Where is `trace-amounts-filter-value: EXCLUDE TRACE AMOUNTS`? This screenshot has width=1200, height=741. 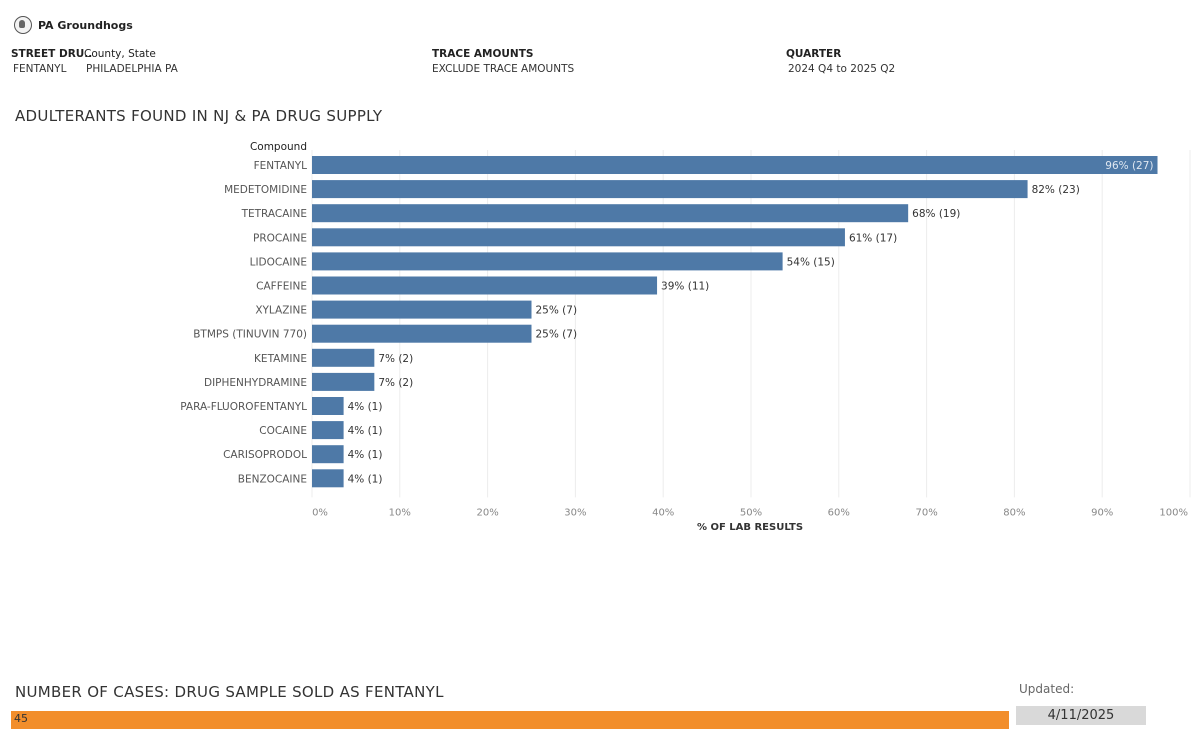
trace-amounts-filter-value: EXCLUDE TRACE AMOUNTS is located at coordinates (503, 69).